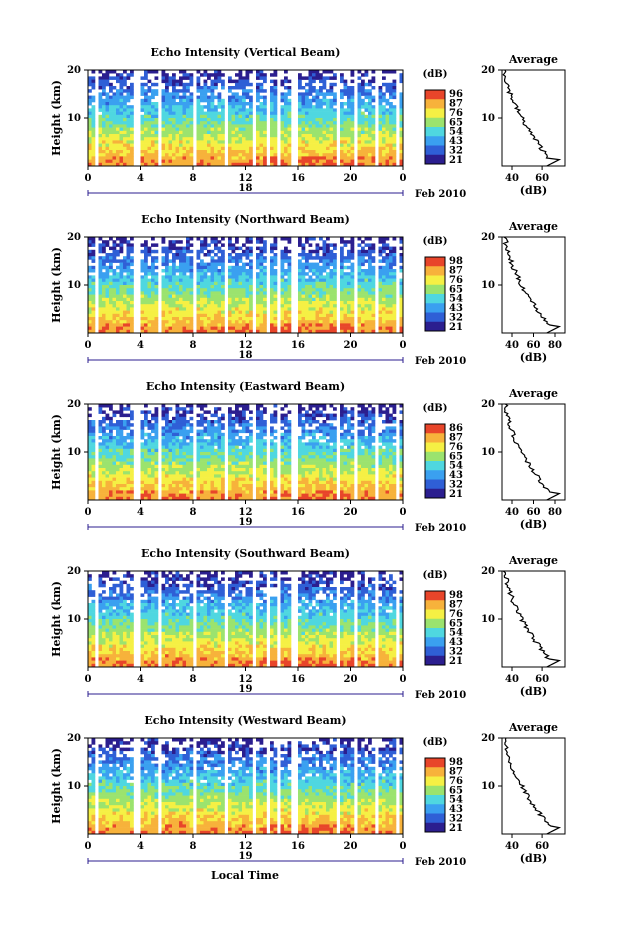 The height and width of the screenshot is (929, 621). I want to click on colorbar-tick-label: 54, so click(456, 299).